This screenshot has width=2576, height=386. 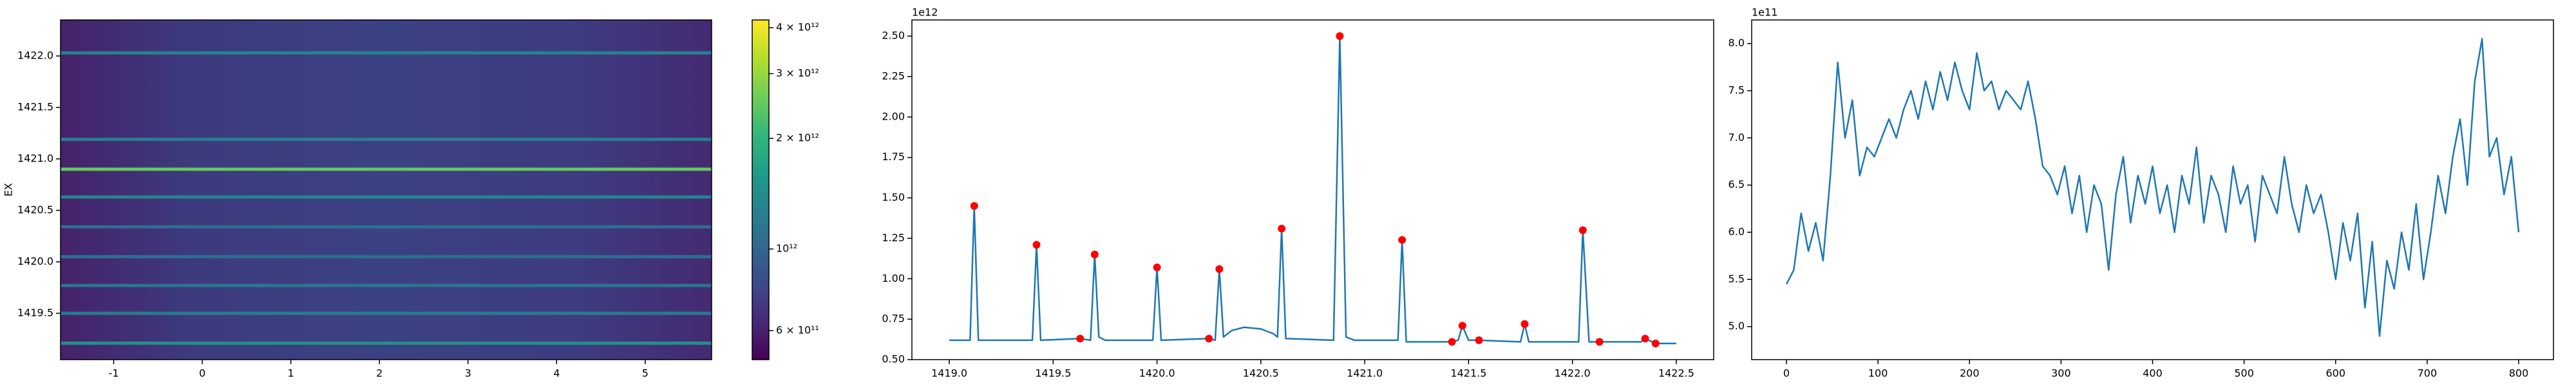 What do you see at coordinates (114, 373) in the screenshot?
I see `x-tick-label: -1` at bounding box center [114, 373].